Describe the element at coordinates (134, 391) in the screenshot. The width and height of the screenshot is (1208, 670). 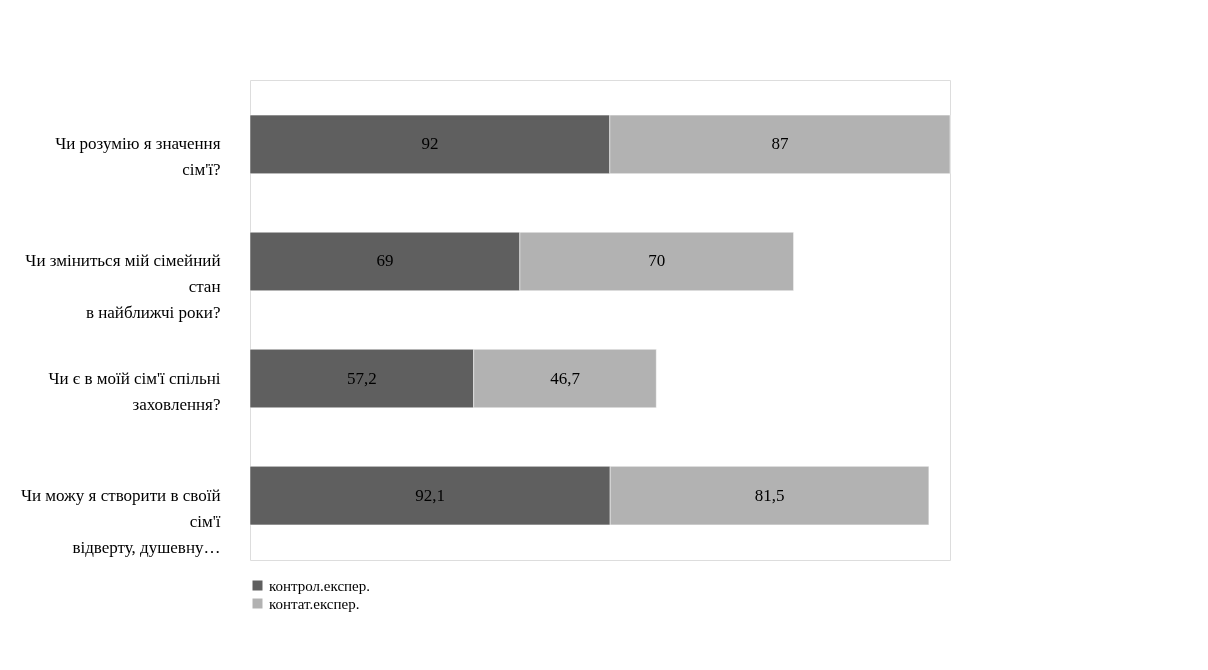
I see `y-tick-label: Чи є в моїй сім'ї спільні заховлення?` at that location.